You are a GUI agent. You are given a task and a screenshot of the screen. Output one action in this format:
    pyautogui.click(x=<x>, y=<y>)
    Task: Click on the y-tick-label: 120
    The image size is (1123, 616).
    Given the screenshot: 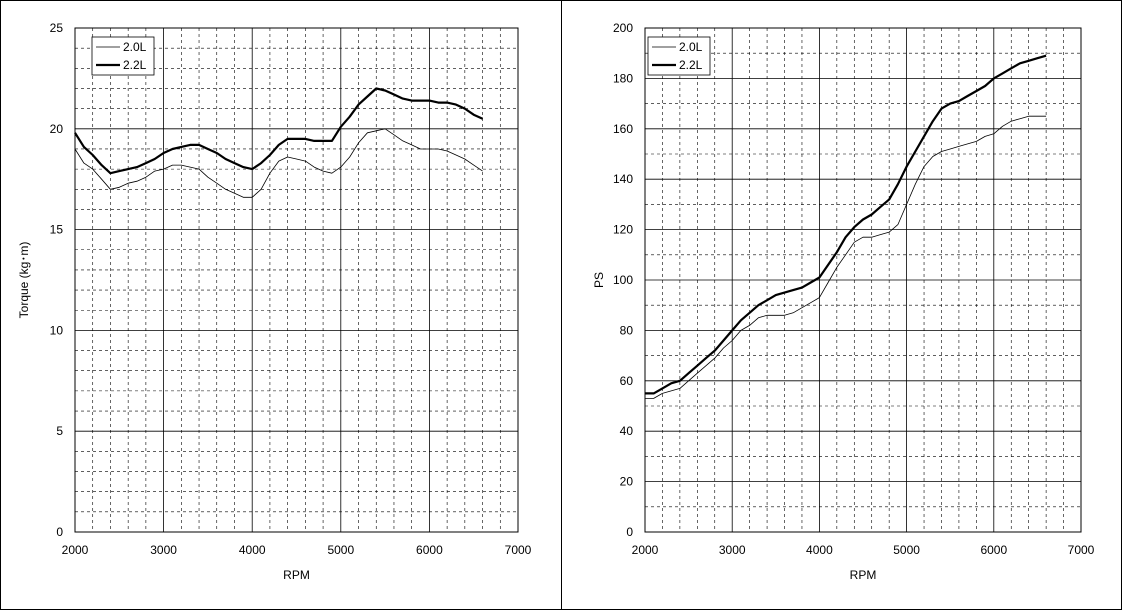 What is the action you would take?
    pyautogui.click(x=623, y=230)
    